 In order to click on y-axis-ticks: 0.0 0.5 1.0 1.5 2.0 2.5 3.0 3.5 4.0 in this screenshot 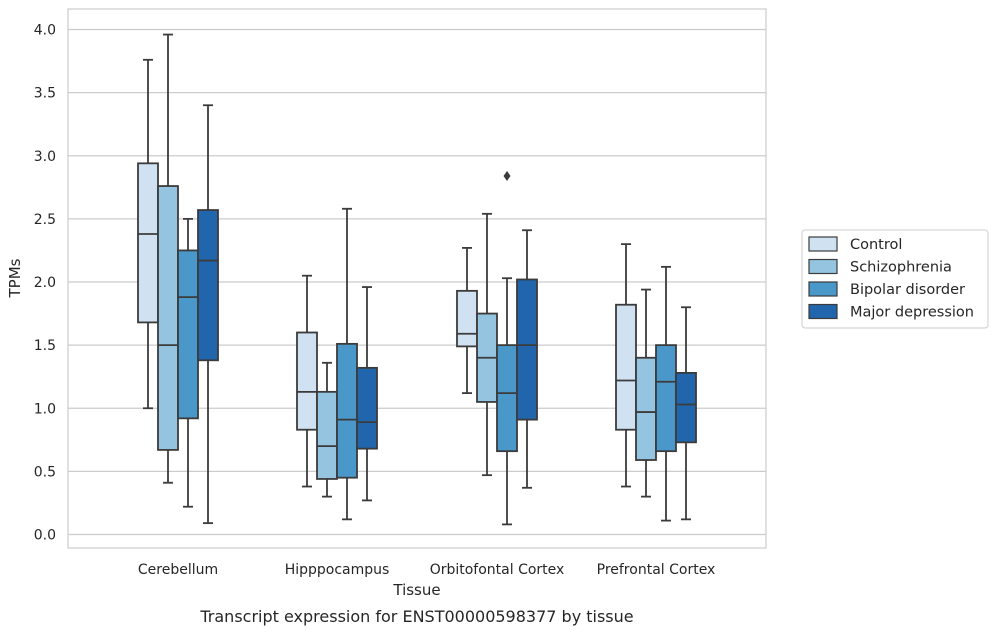, I will do `click(45, 283)`.